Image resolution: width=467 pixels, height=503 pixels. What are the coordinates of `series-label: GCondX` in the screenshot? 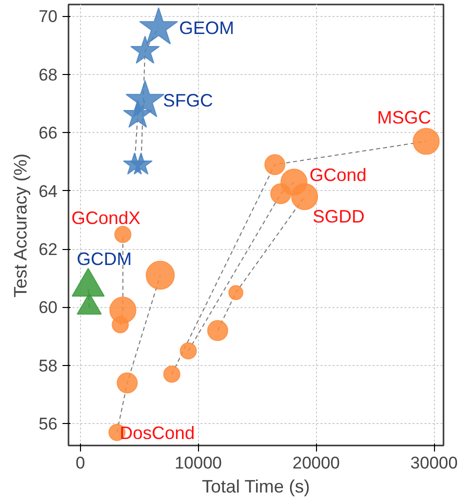 It's located at (105, 218).